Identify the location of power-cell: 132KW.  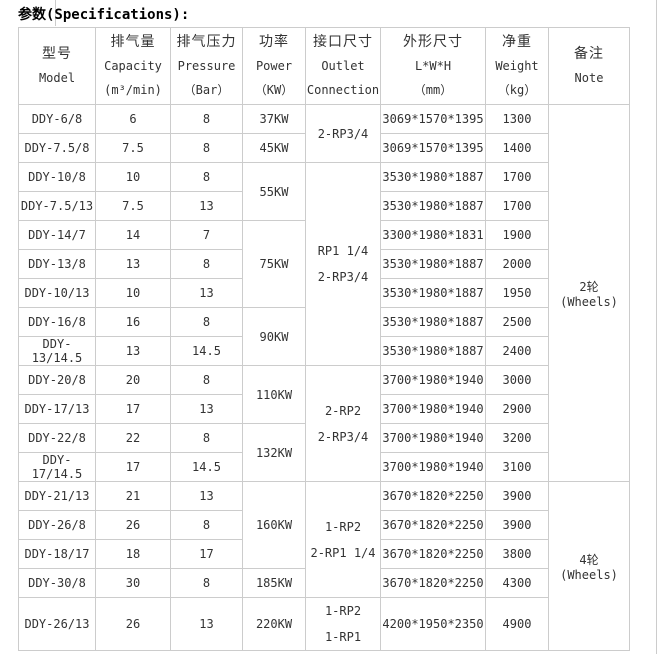
(274, 452).